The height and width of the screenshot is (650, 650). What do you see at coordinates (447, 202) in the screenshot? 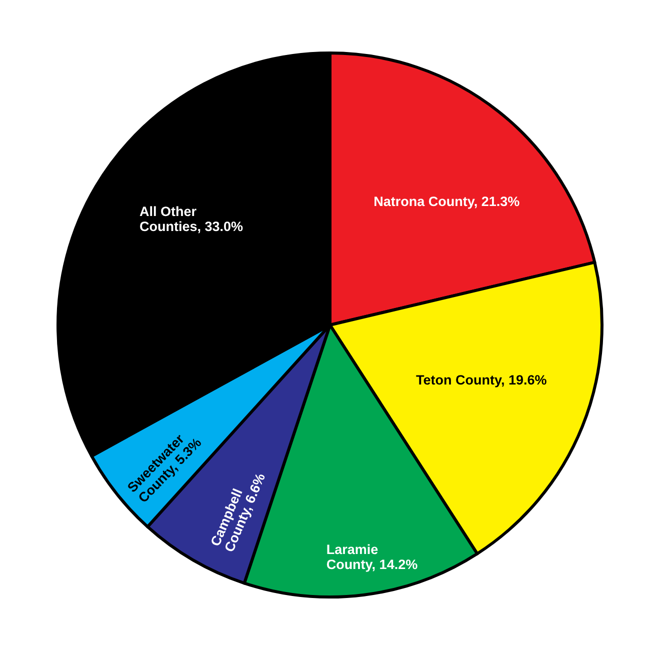
I see `slice-label: Natrona County, 21.3%` at bounding box center [447, 202].